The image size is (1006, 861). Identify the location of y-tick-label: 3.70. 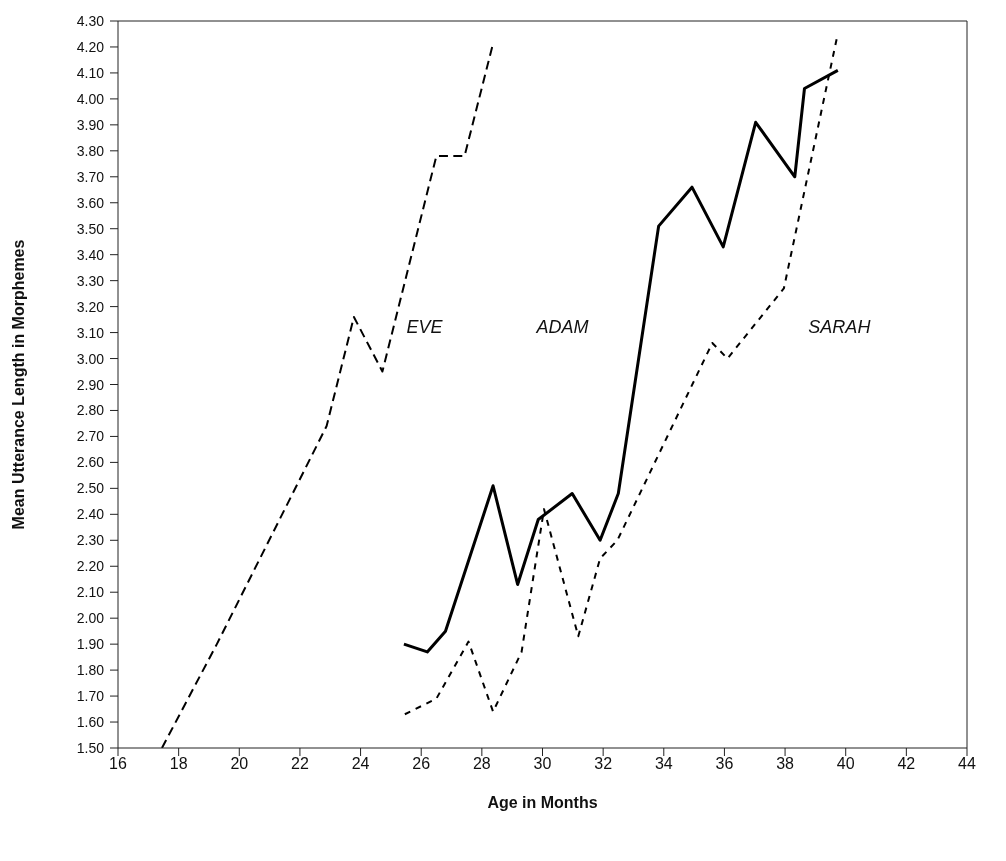
(90, 176).